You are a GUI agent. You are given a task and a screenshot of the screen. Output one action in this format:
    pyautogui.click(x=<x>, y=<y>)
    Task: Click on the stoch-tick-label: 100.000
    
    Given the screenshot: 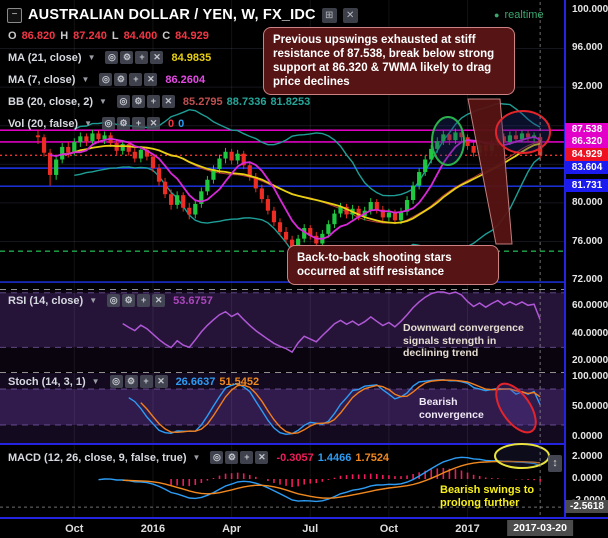 What is the action you would take?
    pyautogui.click(x=590, y=376)
    